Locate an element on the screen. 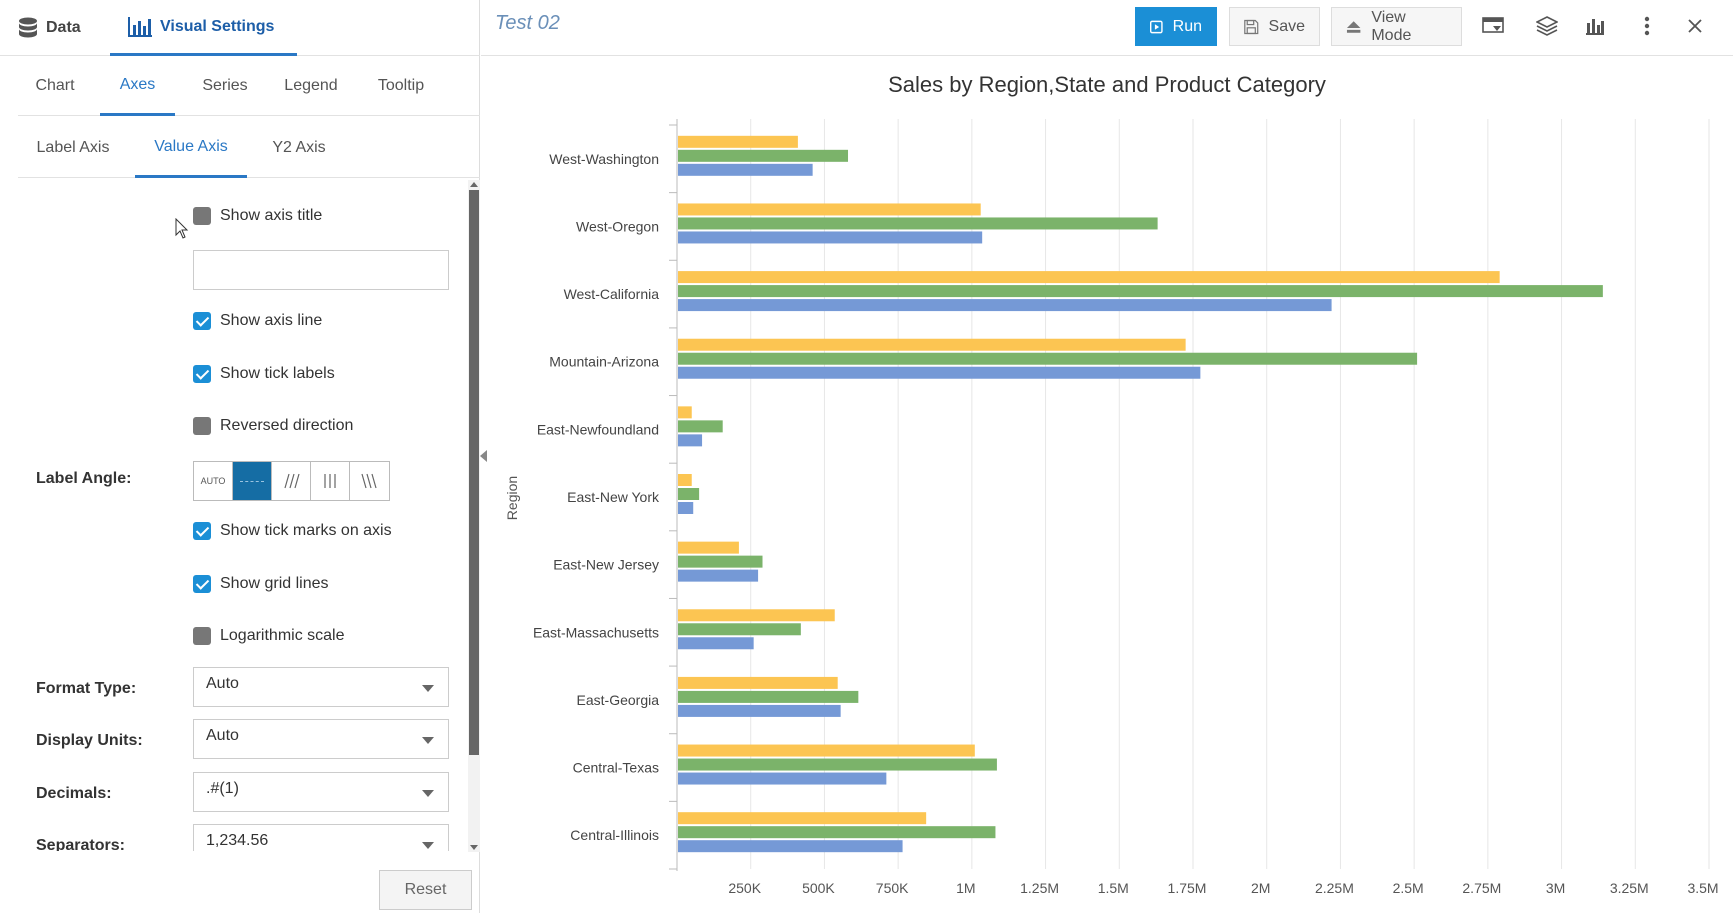  scroll-up-icon is located at coordinates (474, 184).